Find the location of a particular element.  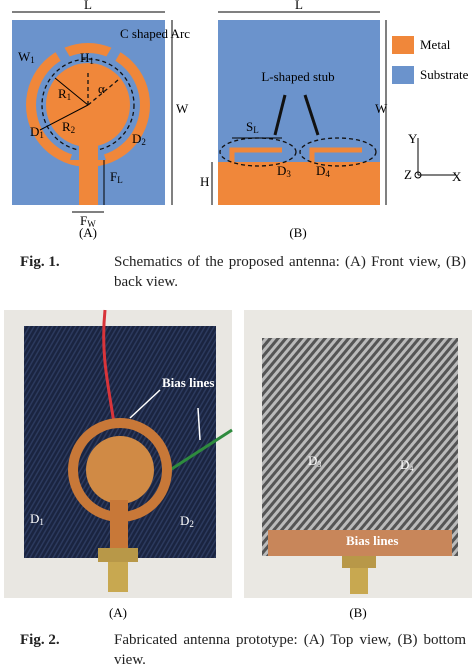

label-r2: R2 is located at coordinates (68, 127).